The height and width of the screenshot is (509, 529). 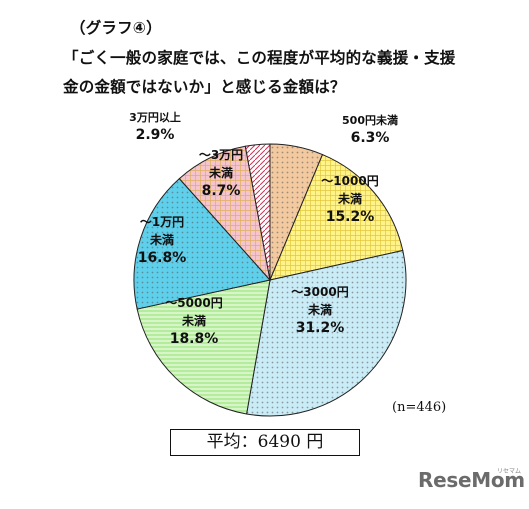 I want to click on chart-title-line2: 「ごく一般の家庭では、この程度が平均的な義援・支援, so click(x=259, y=58).